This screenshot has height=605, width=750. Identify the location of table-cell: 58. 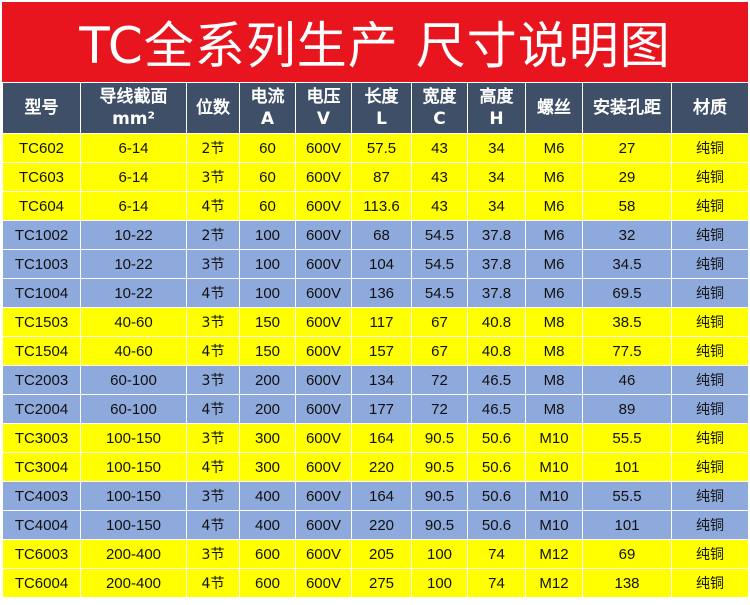
(627, 206).